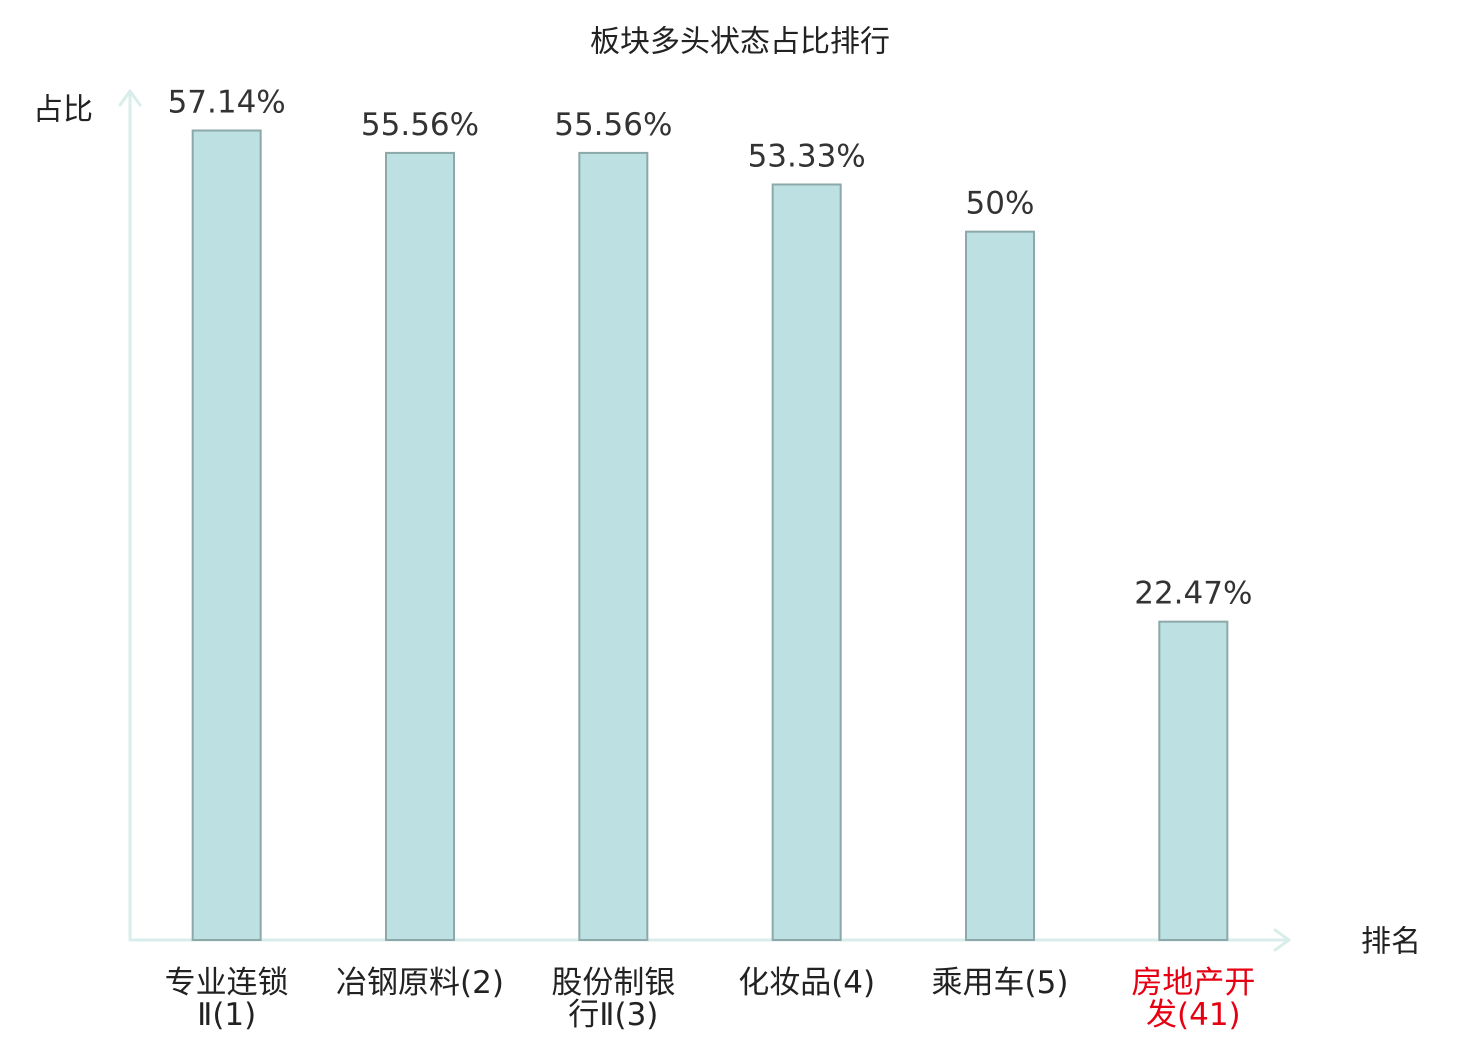 The image size is (1480, 1040). Describe the element at coordinates (613, 1015) in the screenshot. I see `x-tick-label-line: 行Ⅱ(3)` at that location.